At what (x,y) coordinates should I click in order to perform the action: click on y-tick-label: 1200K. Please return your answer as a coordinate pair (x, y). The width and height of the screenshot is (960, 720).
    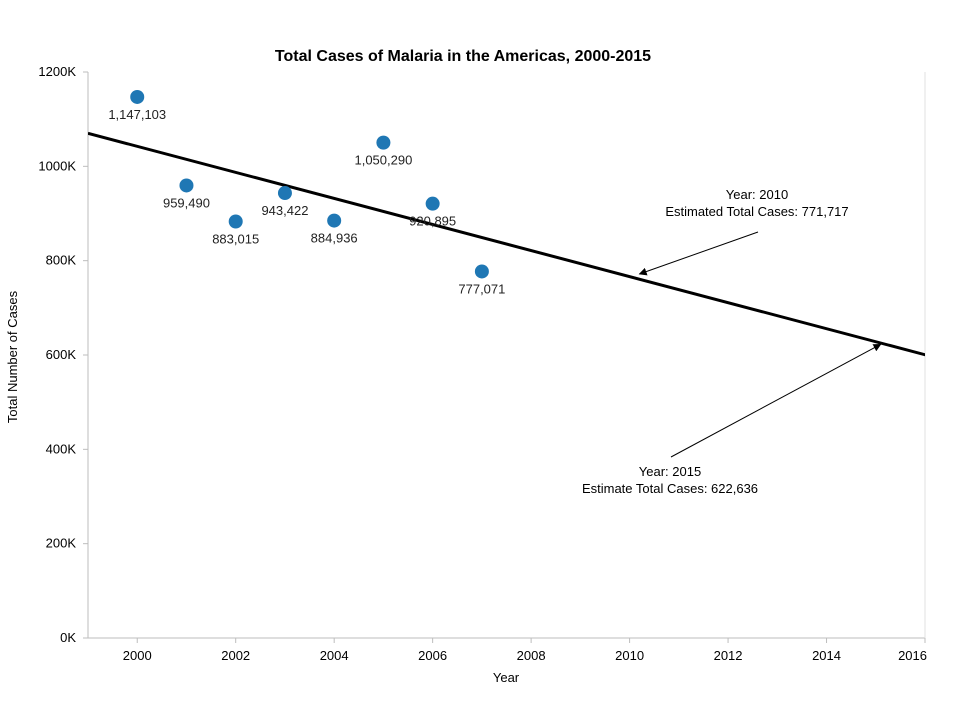
    Looking at the image, I should click on (57, 71).